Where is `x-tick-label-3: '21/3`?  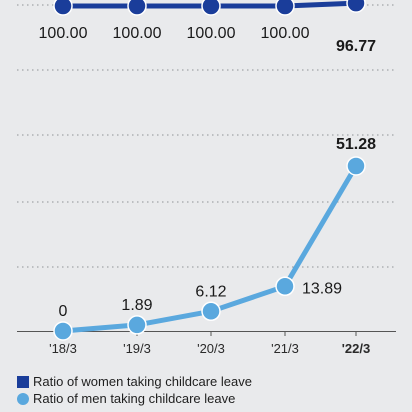
x-tick-label-3: '21/3 is located at coordinates (285, 348).